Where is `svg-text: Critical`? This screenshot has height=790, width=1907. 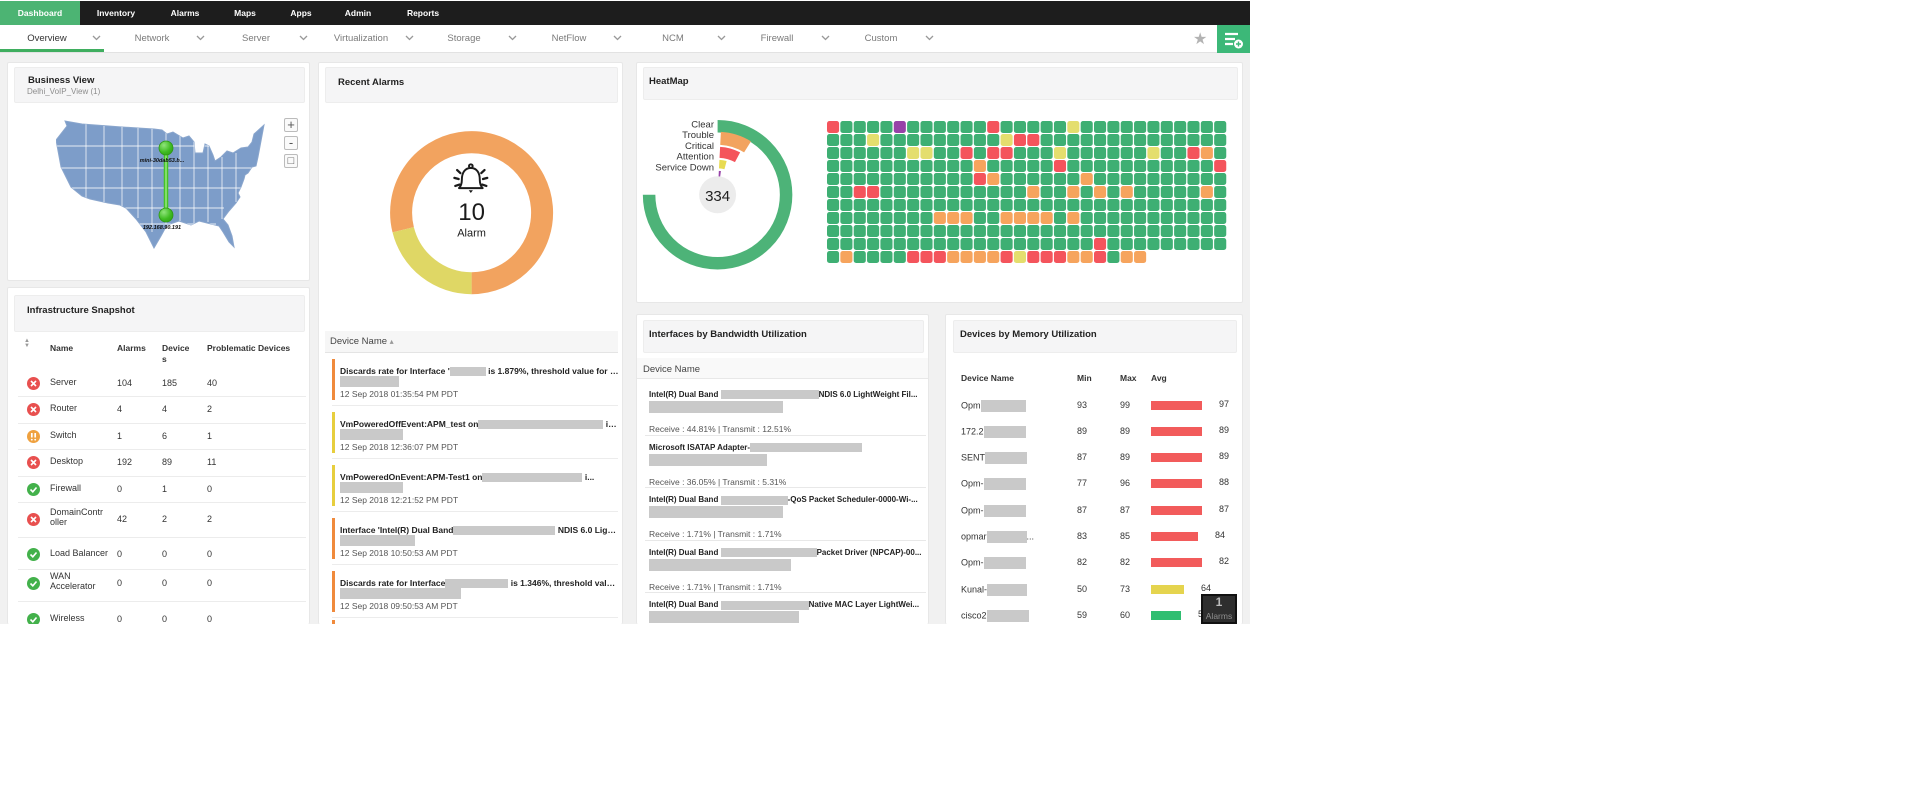 svg-text: Critical is located at coordinates (699, 146).